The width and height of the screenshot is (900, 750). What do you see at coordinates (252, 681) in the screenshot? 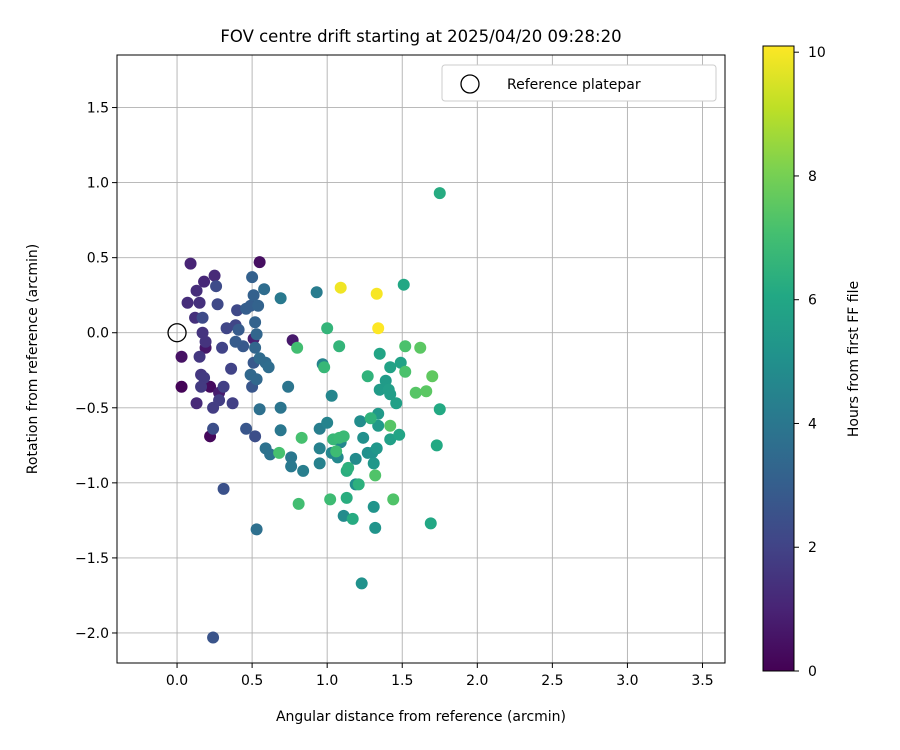
I see `x-tick-label: 0.5` at bounding box center [252, 681].